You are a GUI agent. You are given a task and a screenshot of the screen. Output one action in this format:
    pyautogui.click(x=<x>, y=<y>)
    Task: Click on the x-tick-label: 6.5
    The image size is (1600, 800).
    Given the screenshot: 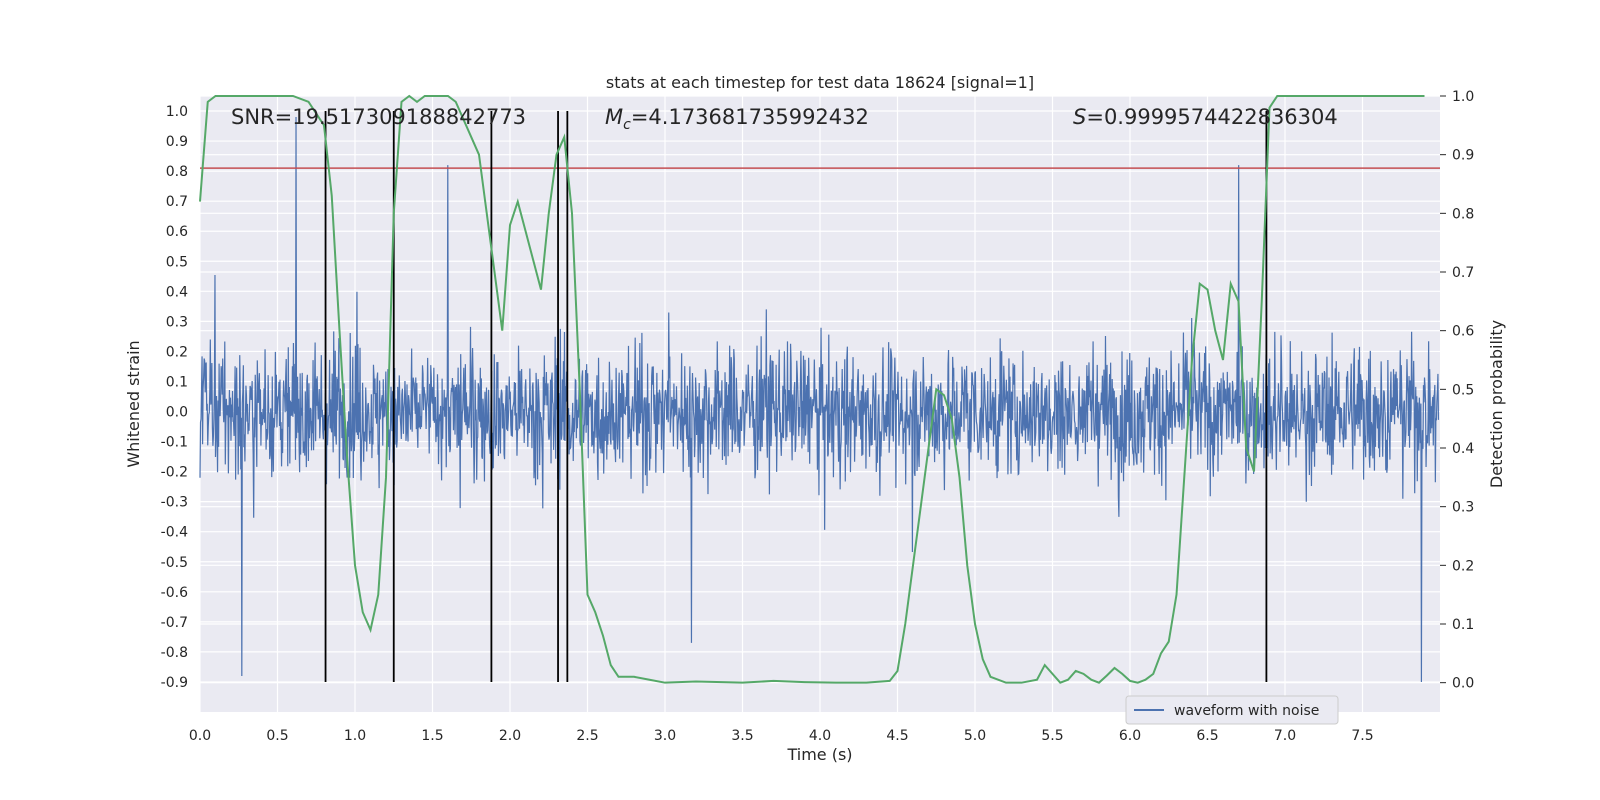 What is the action you would take?
    pyautogui.click(x=1207, y=736)
    